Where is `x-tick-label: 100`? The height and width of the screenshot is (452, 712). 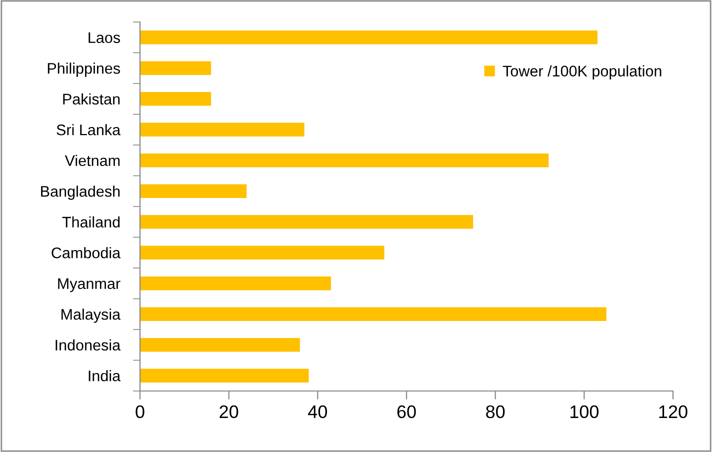 x-tick-label: 100 is located at coordinates (584, 411).